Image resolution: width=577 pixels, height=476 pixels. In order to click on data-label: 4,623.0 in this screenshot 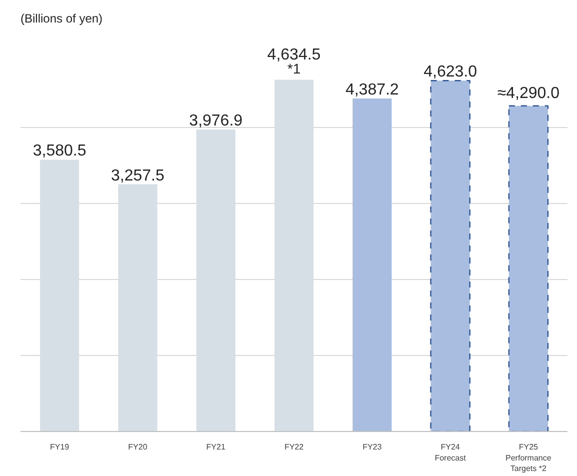, I will do `click(451, 72)`.